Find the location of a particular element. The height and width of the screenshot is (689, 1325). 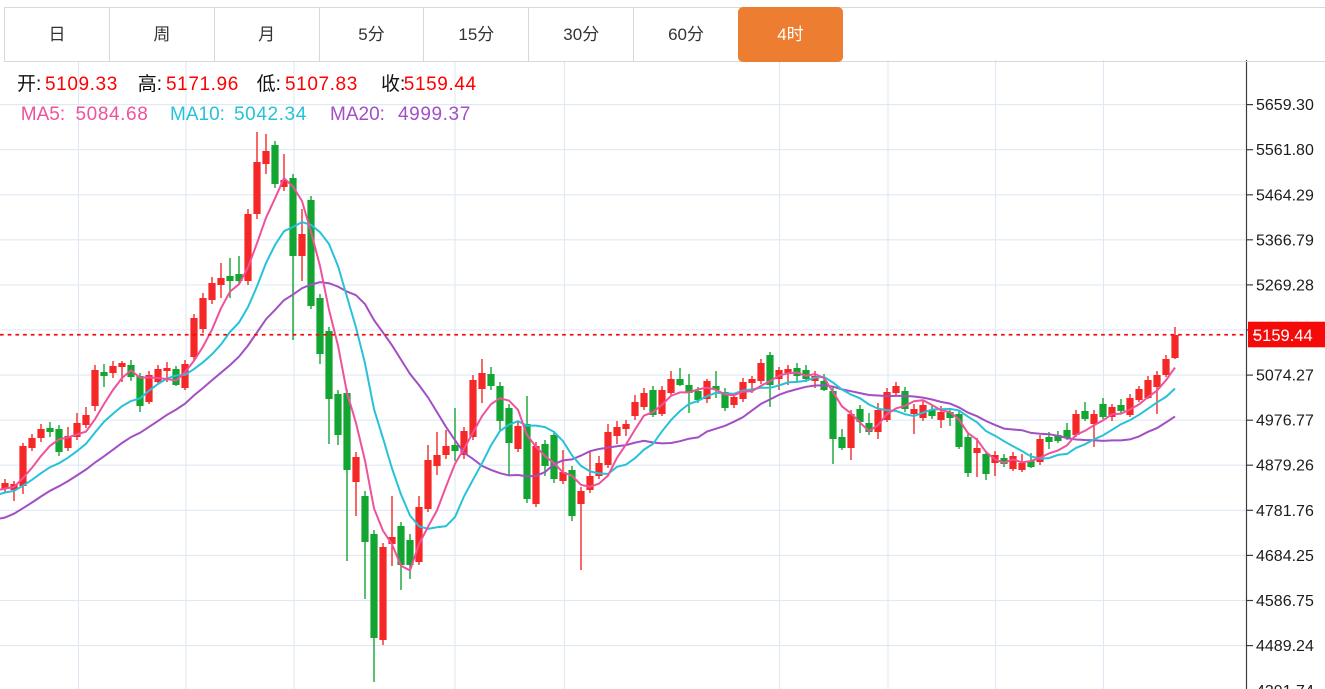

svg-text: 4391.74 is located at coordinates (1285, 686).